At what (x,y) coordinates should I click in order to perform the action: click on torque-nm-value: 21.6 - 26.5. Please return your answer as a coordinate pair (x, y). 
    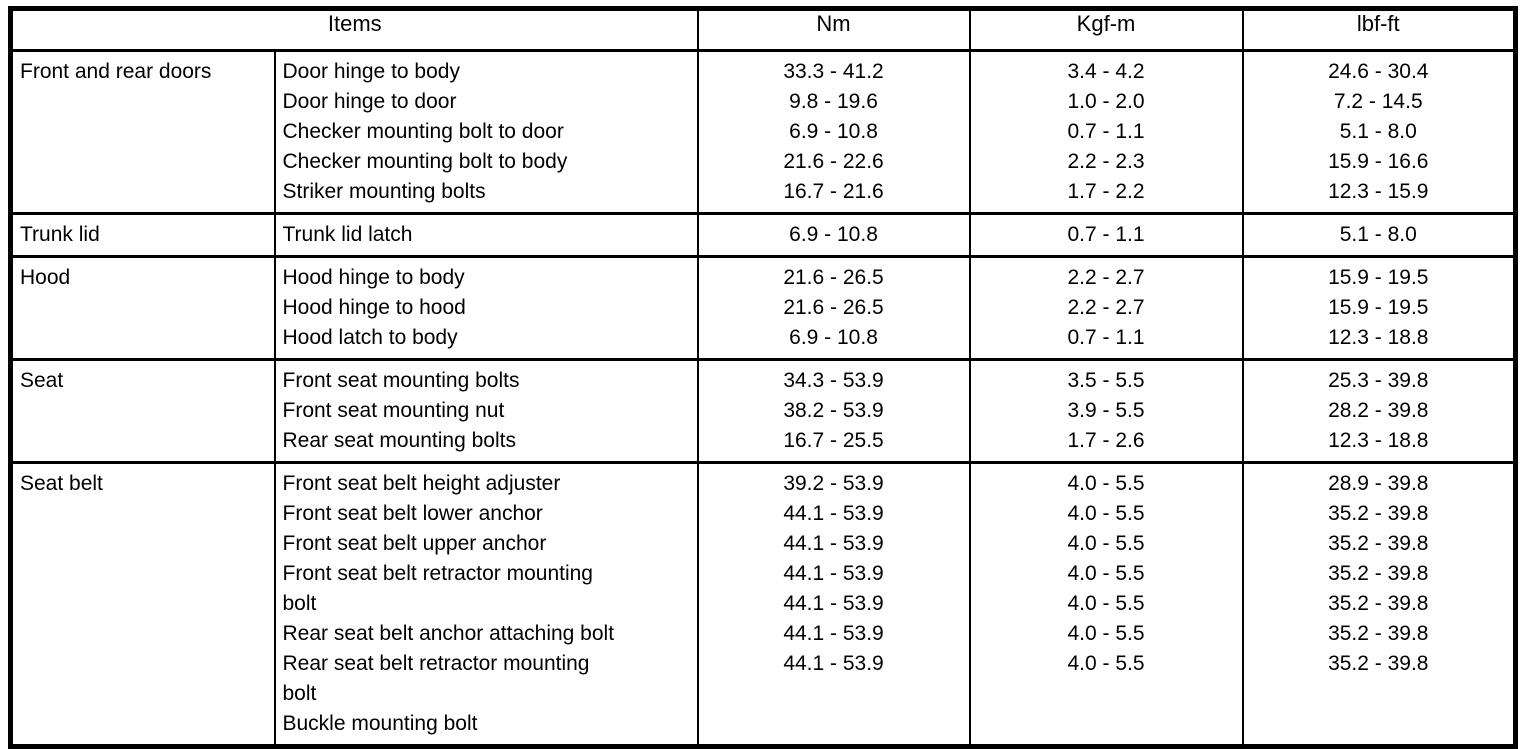
    Looking at the image, I should click on (833, 277).